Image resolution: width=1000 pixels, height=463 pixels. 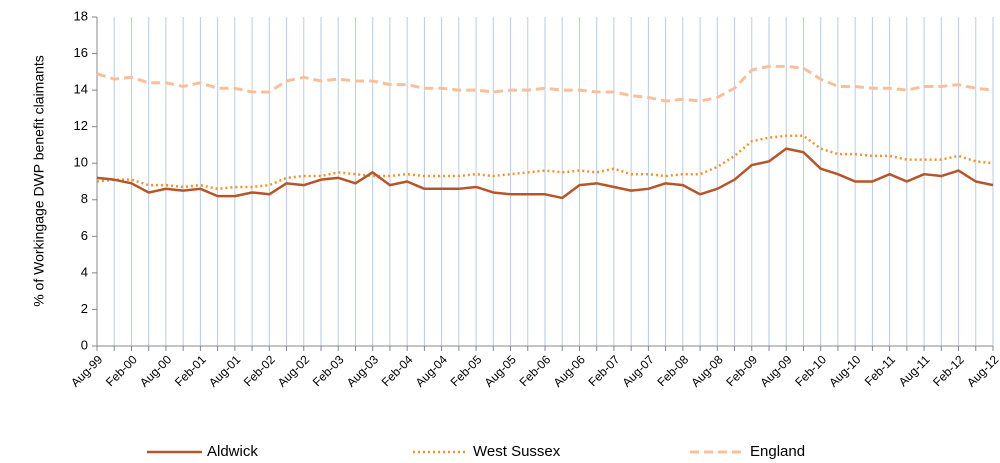 I want to click on x-tick-label: Aug-05, so click(x=500, y=370).